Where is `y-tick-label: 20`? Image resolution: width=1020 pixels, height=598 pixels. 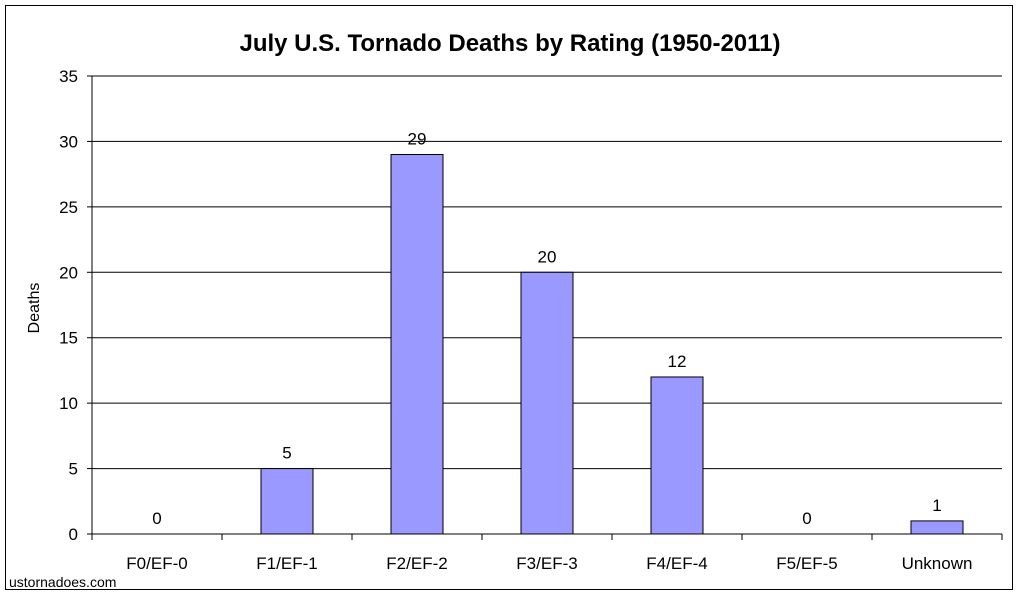 y-tick-label: 20 is located at coordinates (68, 272).